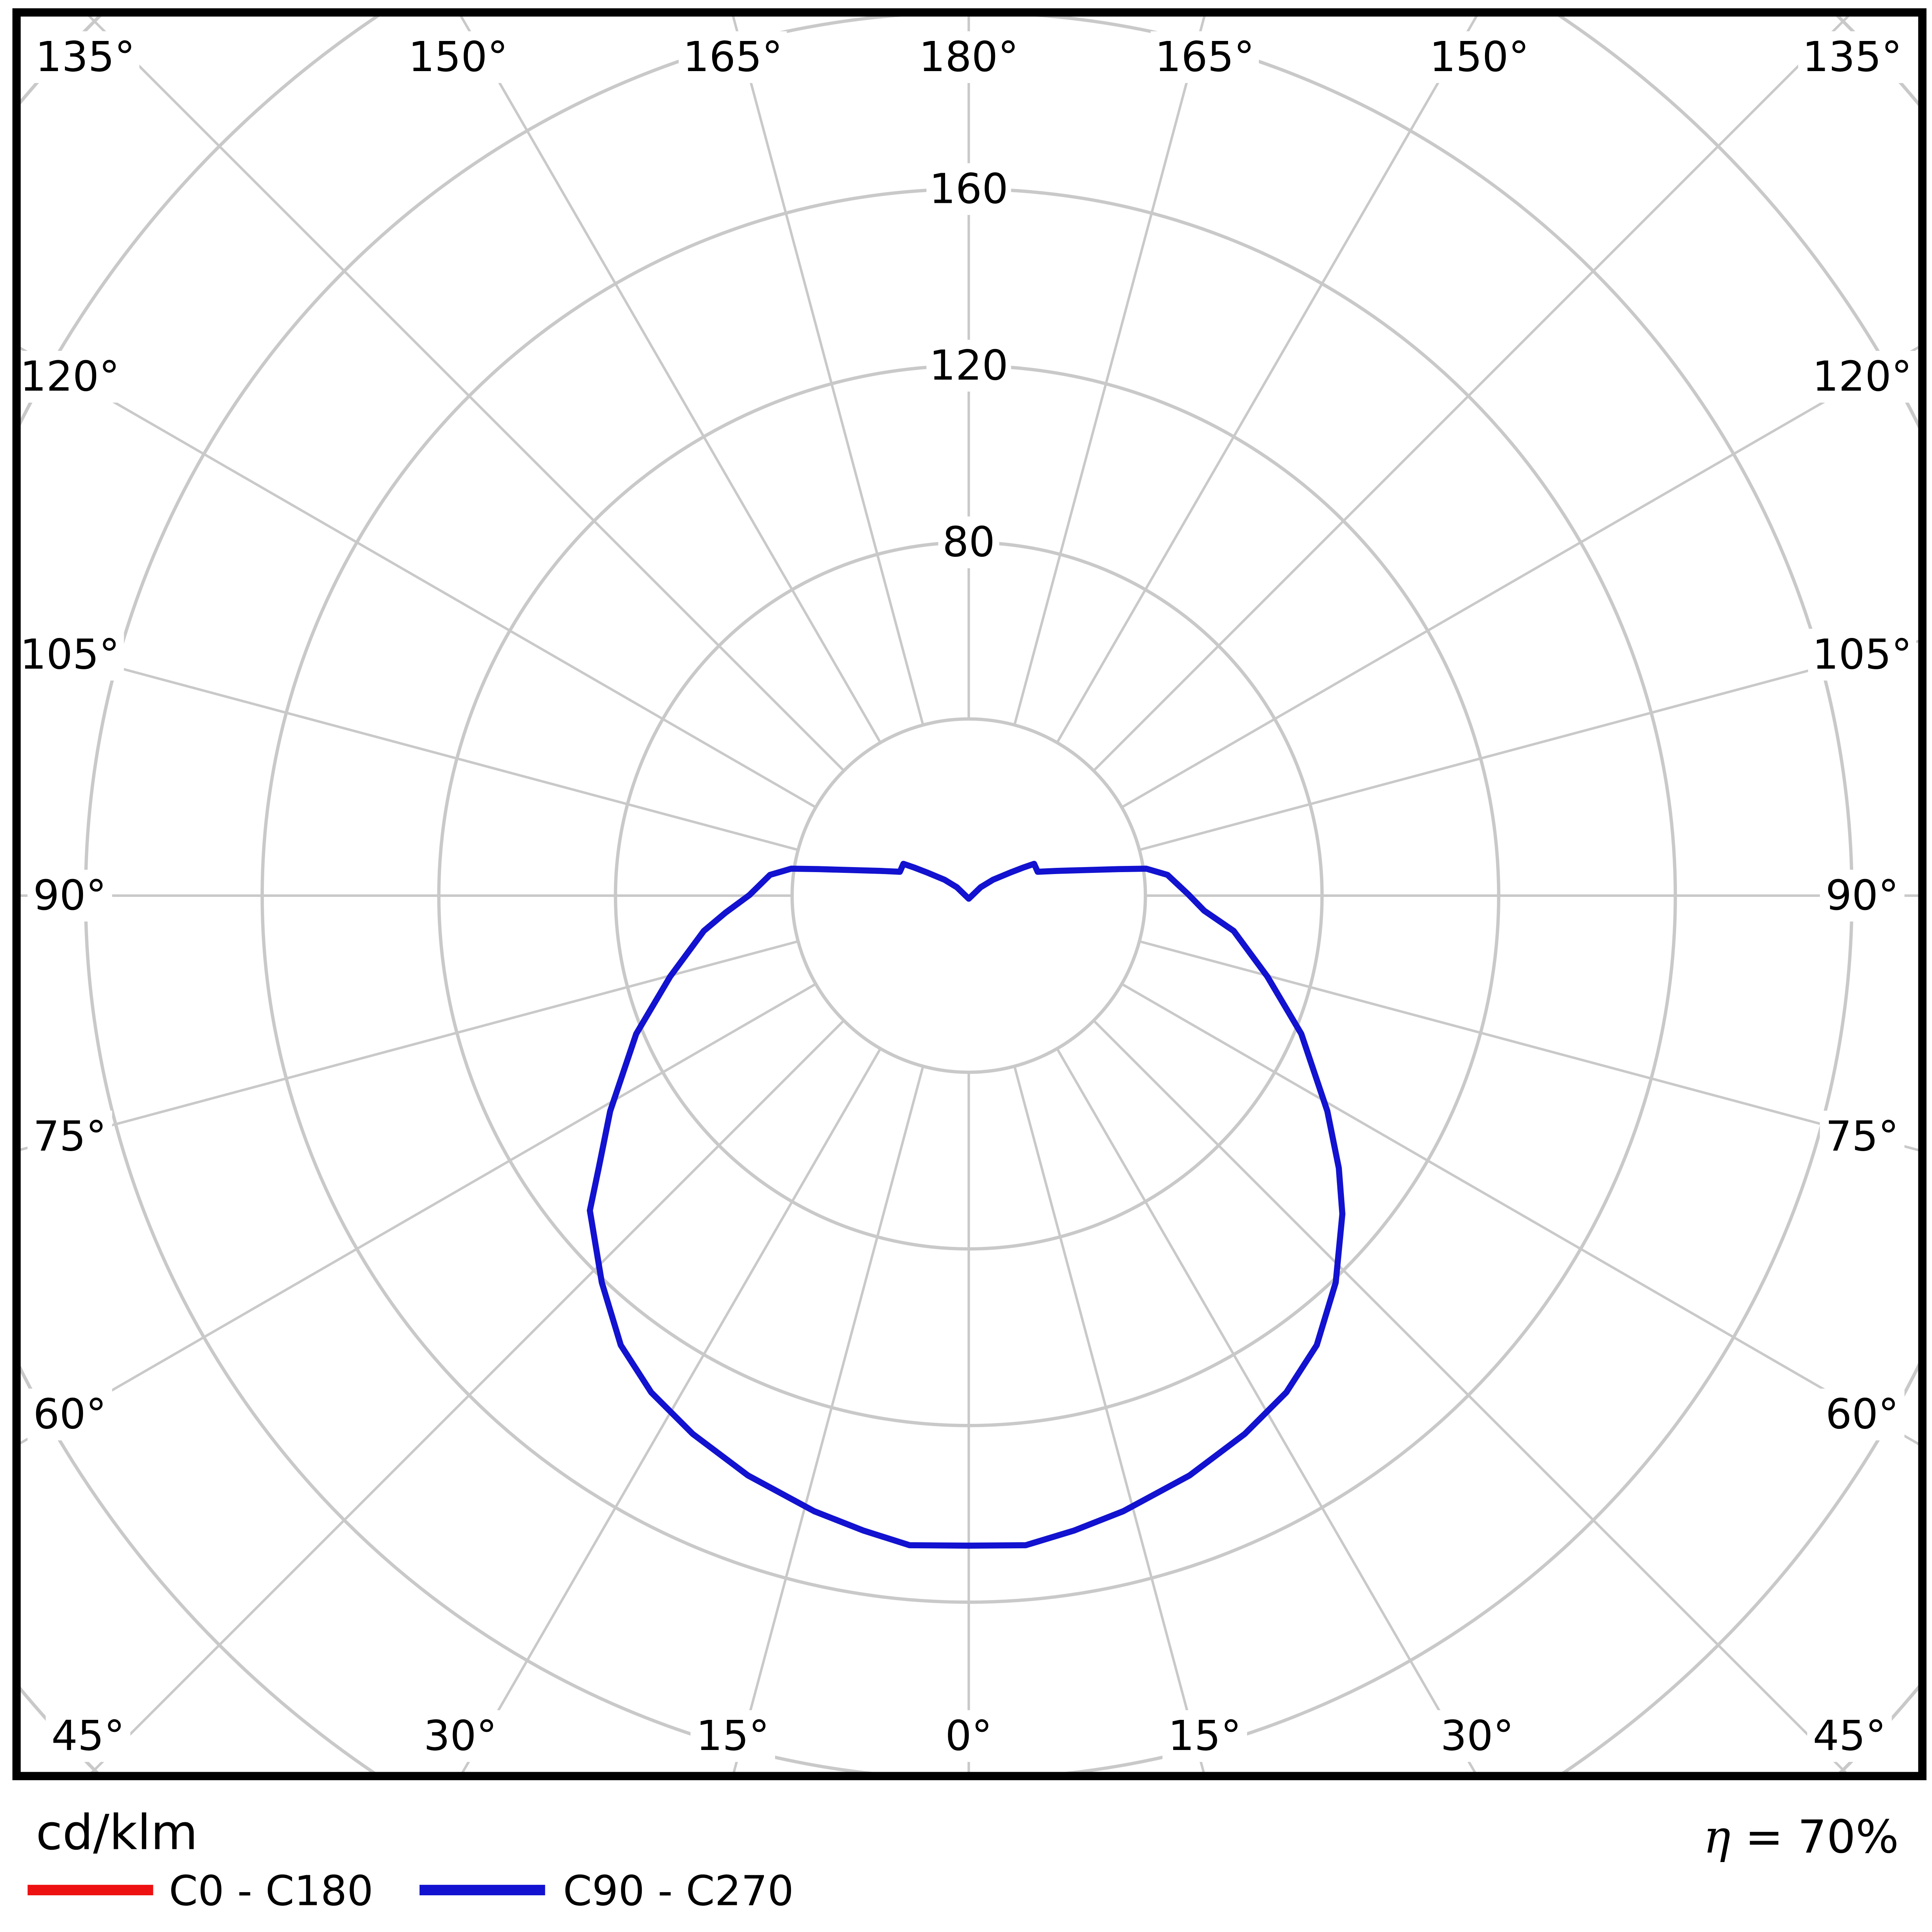  I want to click on efficiency-label: η = 70%, so click(1801, 1837).